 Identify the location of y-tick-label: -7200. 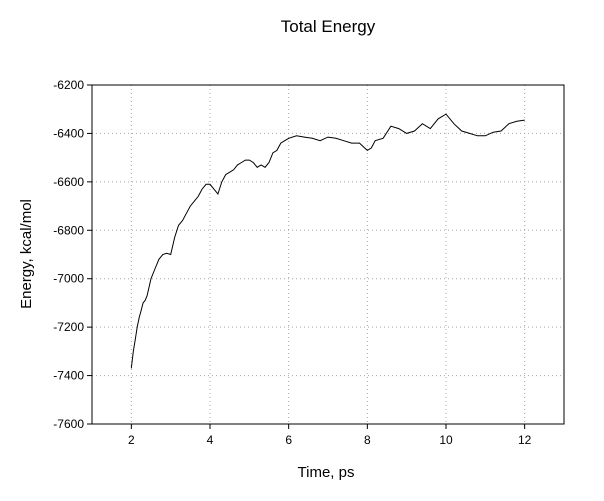
(68, 327).